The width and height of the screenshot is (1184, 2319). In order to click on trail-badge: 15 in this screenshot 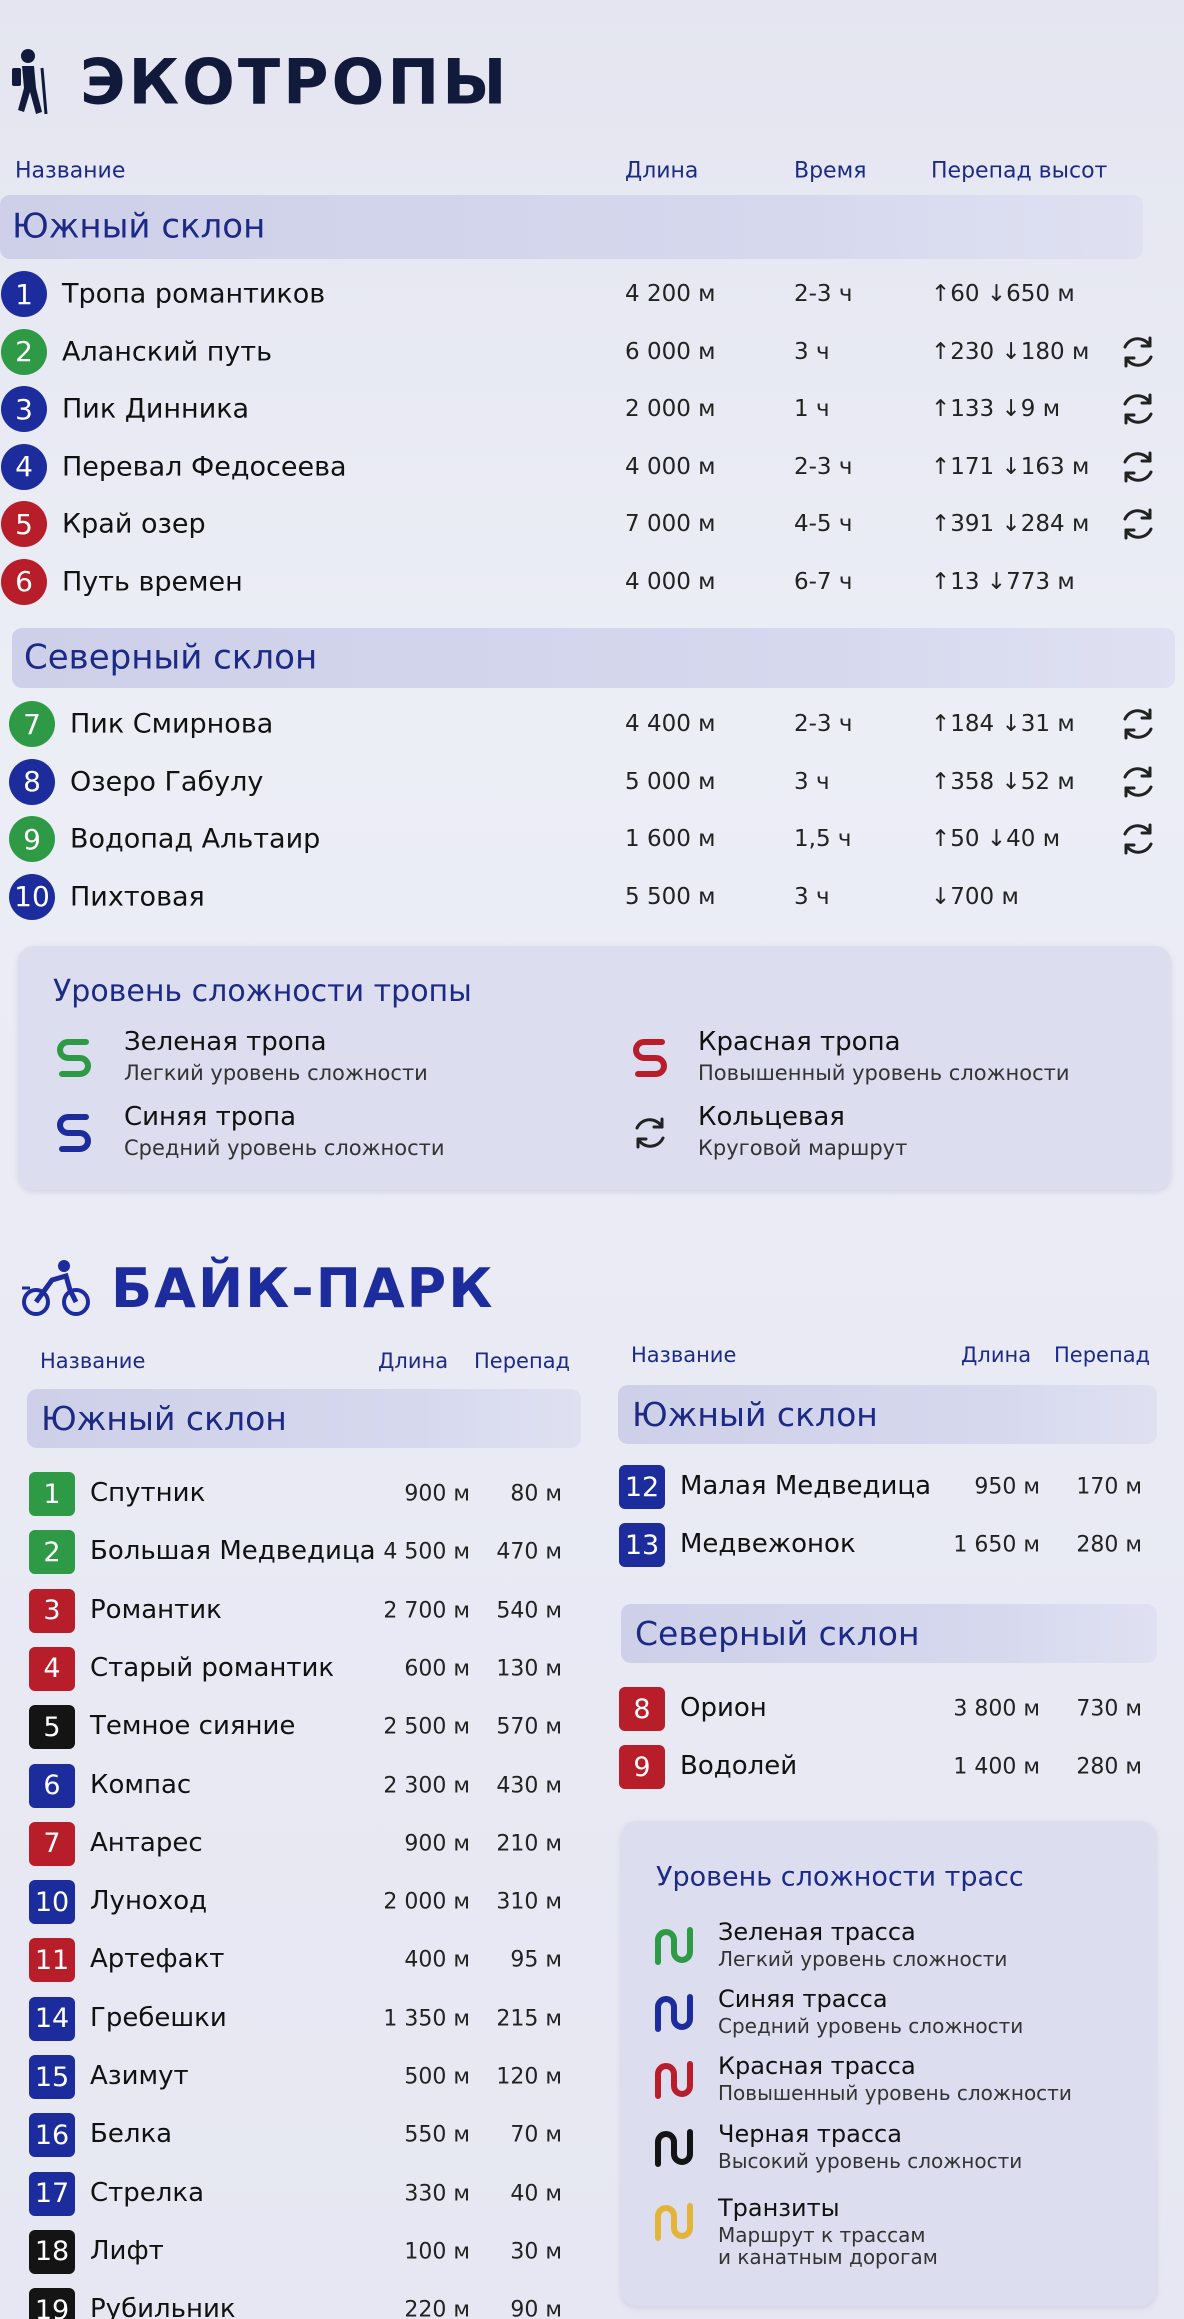, I will do `click(52, 2077)`.